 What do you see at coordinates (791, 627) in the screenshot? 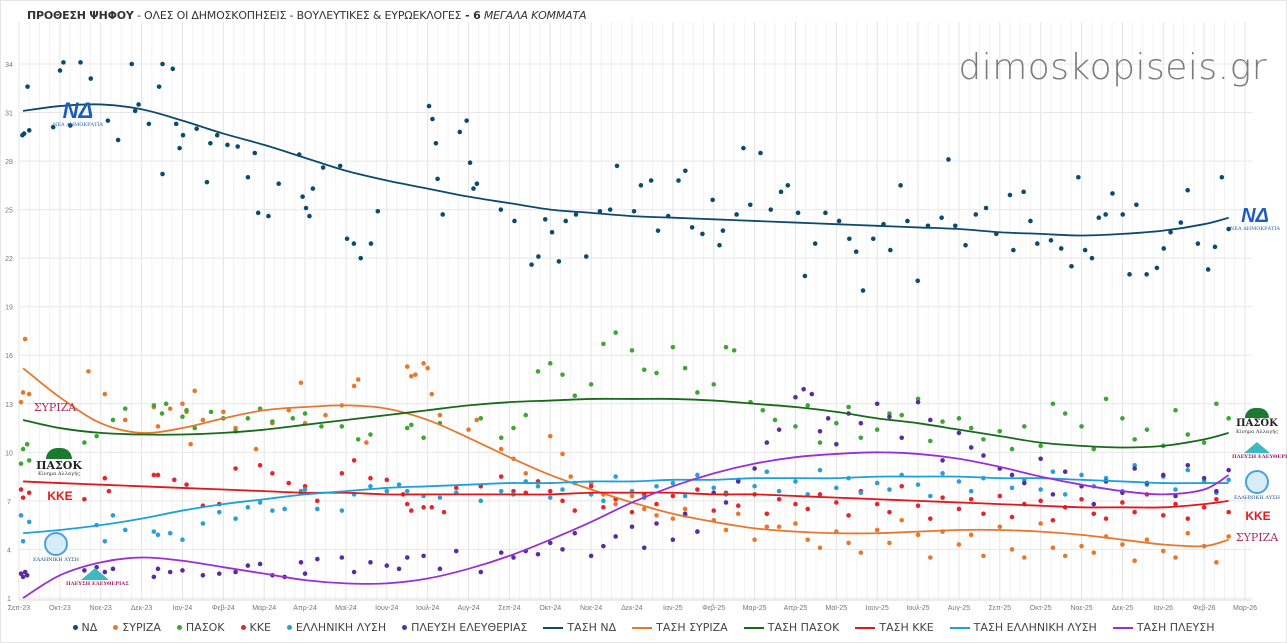
I see `legend-item: ΤΑΣΗ ΠΑΣΟΚ` at bounding box center [791, 627].